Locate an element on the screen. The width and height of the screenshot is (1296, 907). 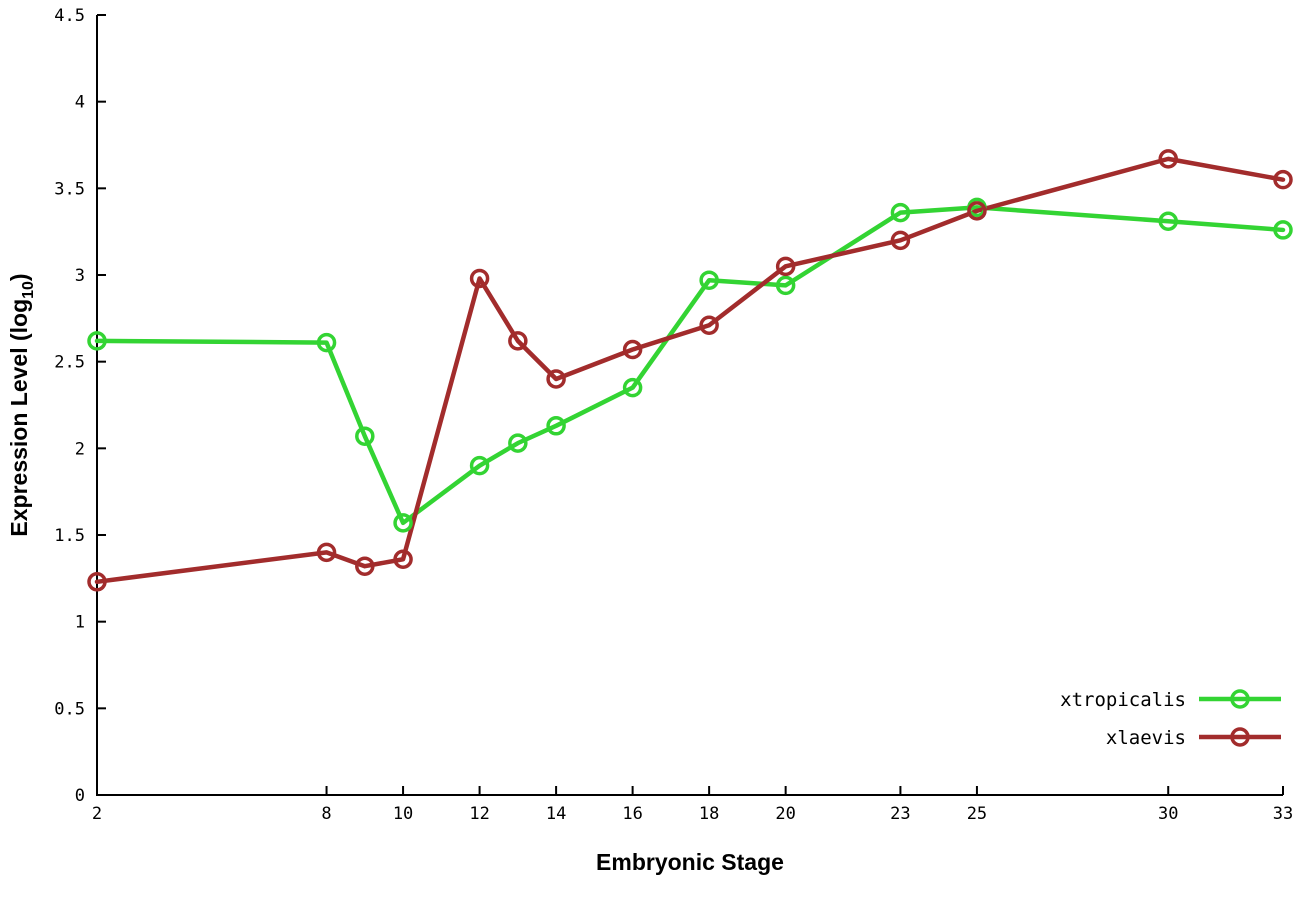
x-tick-label: 12 is located at coordinates (479, 814).